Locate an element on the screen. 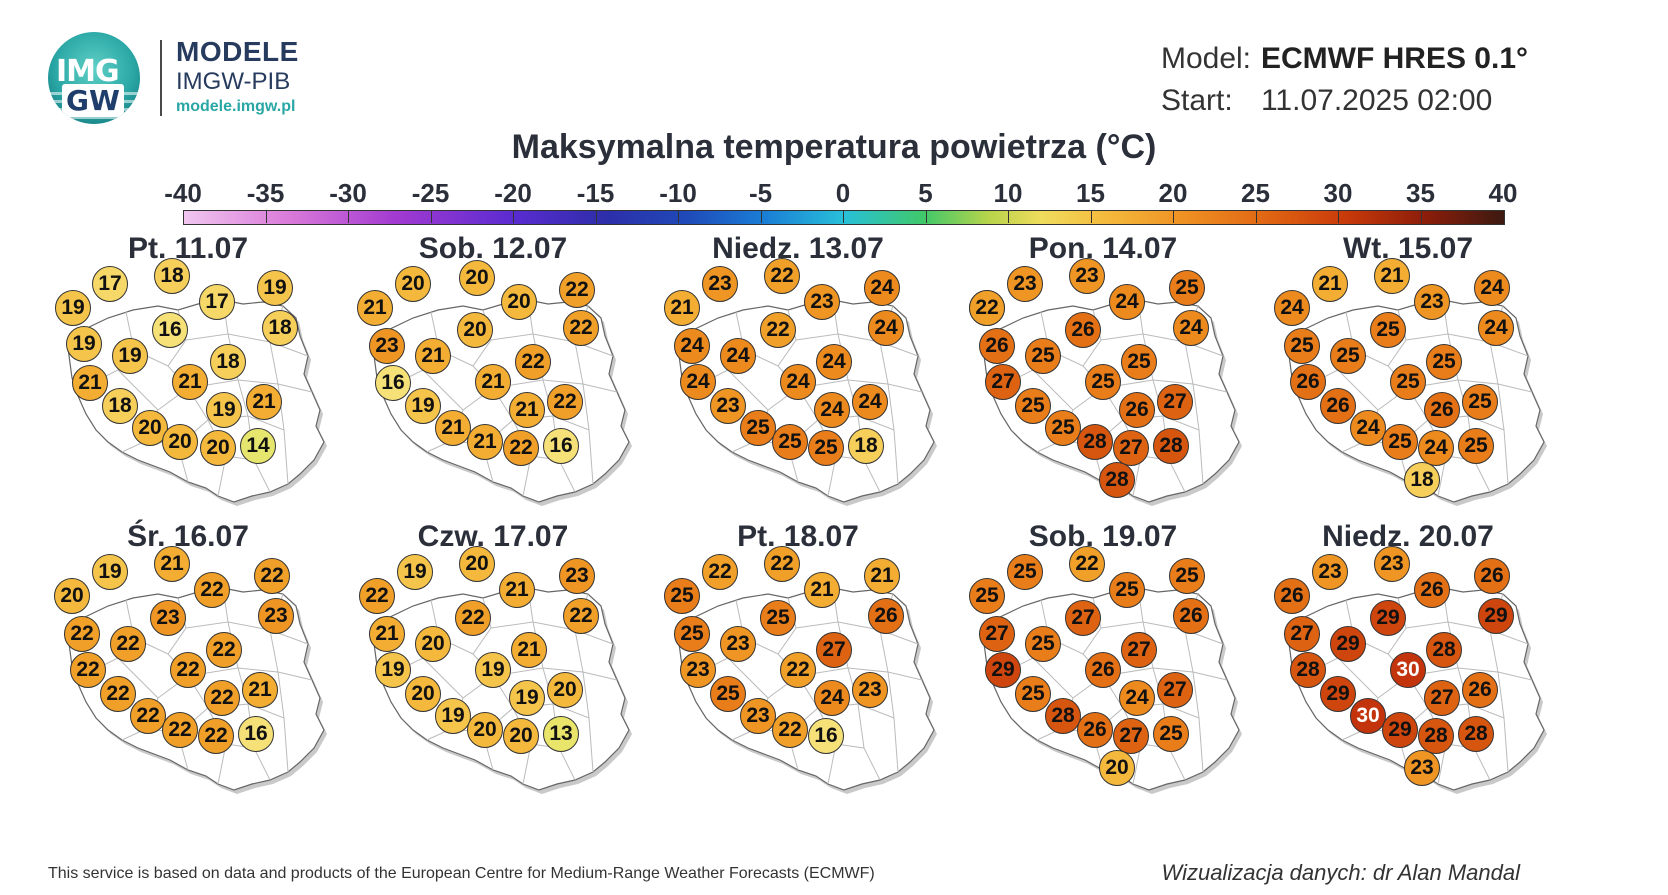  panel-date: Niedz. 13.07 is located at coordinates (798, 248).